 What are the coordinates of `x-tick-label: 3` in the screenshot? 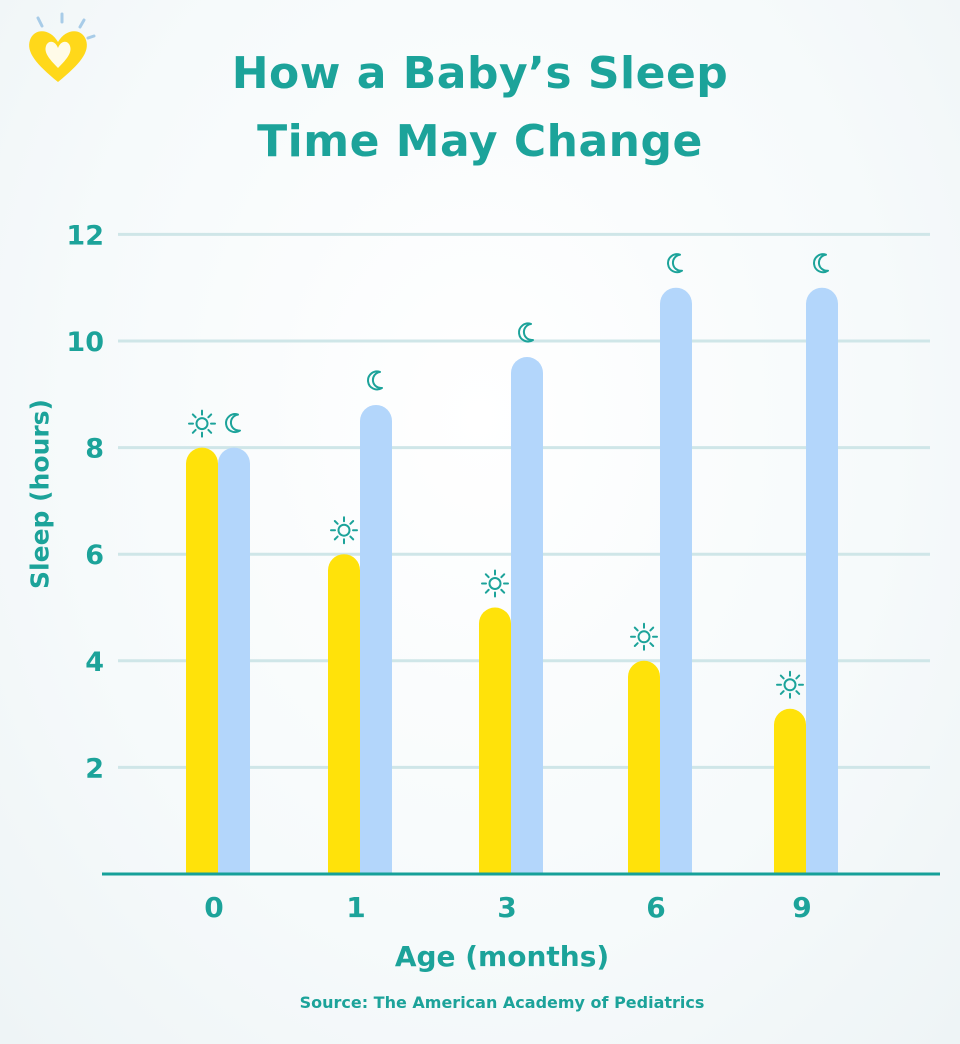 It's located at (506, 907).